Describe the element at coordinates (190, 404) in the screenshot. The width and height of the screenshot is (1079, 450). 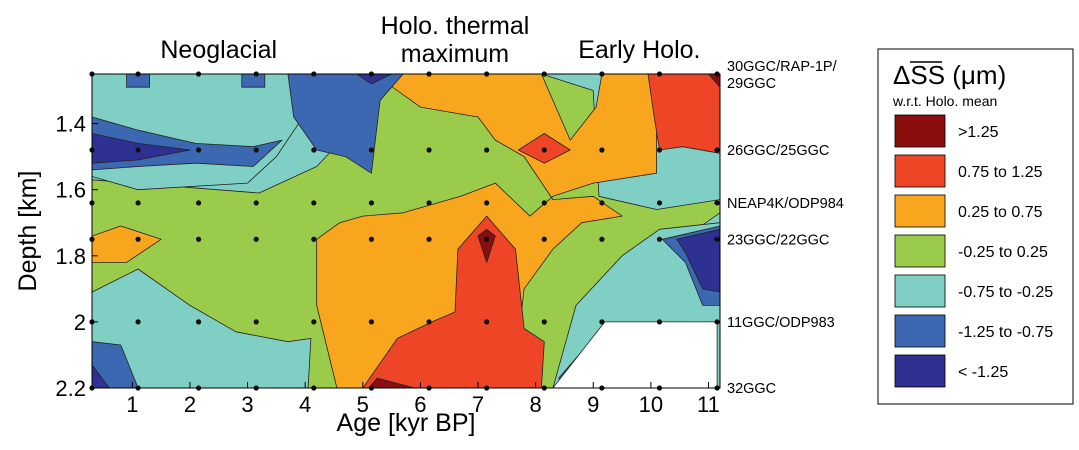
I see `x-tick-label: 2` at that location.